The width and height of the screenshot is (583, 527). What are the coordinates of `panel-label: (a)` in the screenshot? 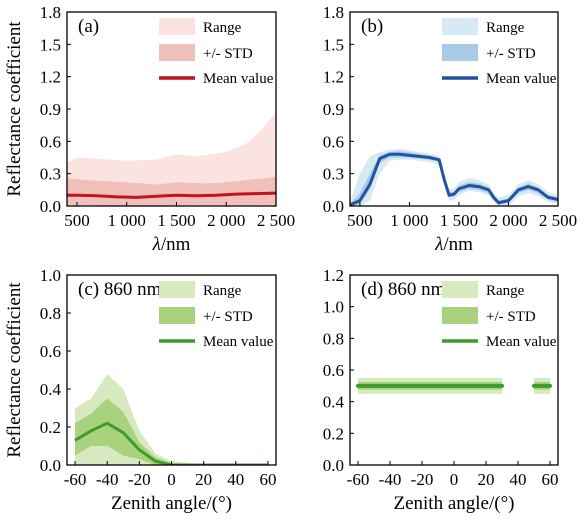 It's located at (88, 26).